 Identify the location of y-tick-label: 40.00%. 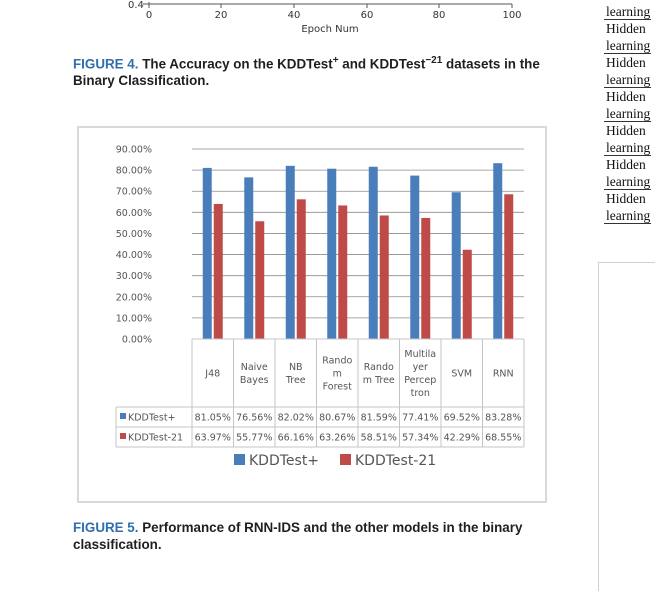
(134, 255).